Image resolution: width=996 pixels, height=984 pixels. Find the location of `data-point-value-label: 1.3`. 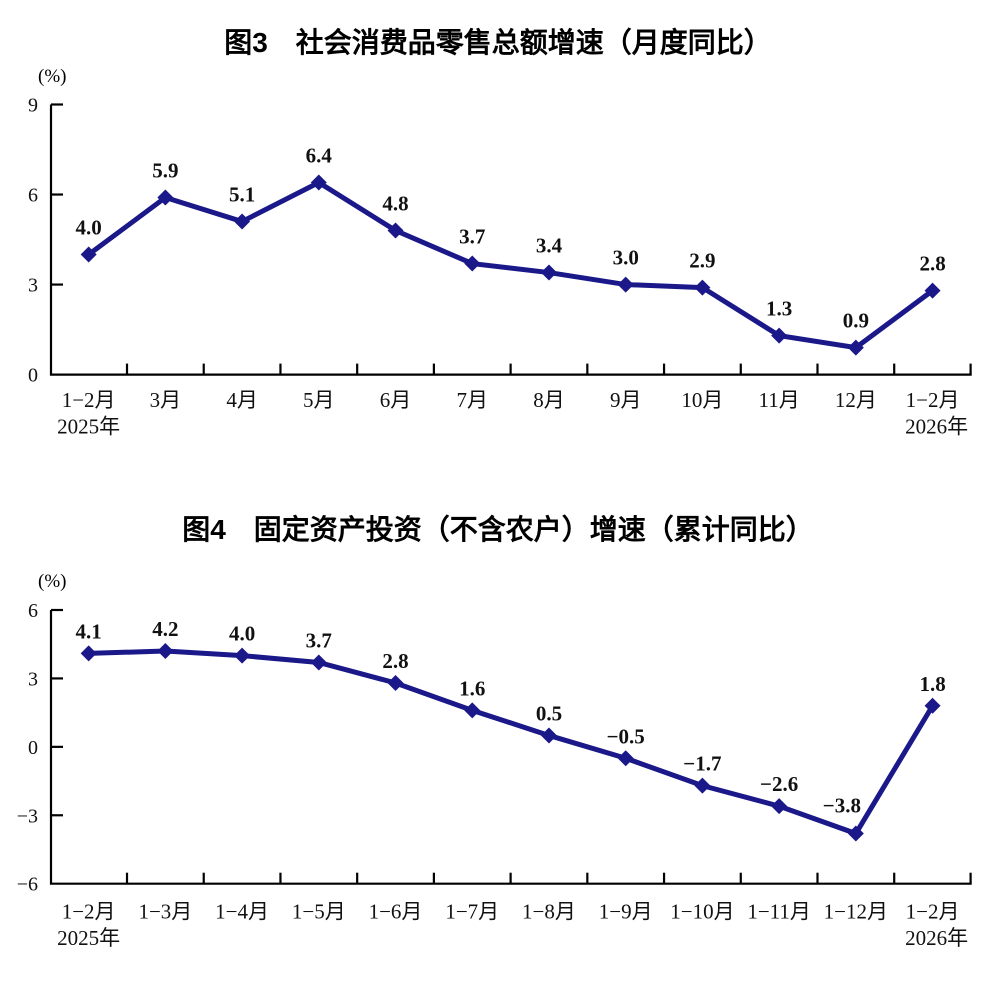

data-point-value-label: 1.3 is located at coordinates (779, 309).